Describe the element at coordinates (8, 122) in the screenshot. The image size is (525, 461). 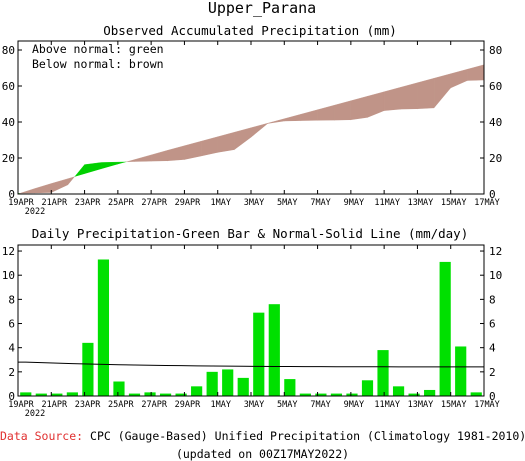
I see `y-tick-label-left: 40` at that location.